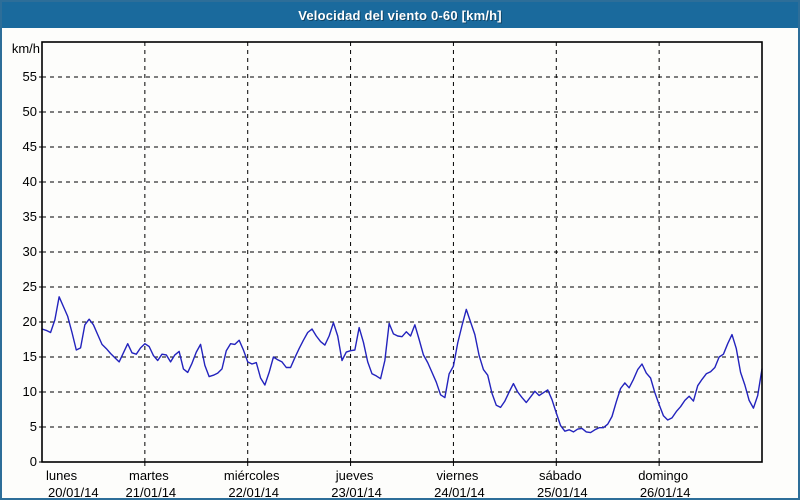 The width and height of the screenshot is (800, 500). I want to click on day-name-label: domingo, so click(663, 475).